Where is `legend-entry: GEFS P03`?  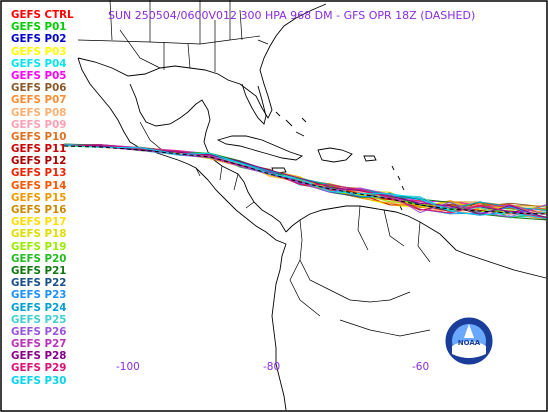 legend-entry: GEFS P03 is located at coordinates (39, 51).